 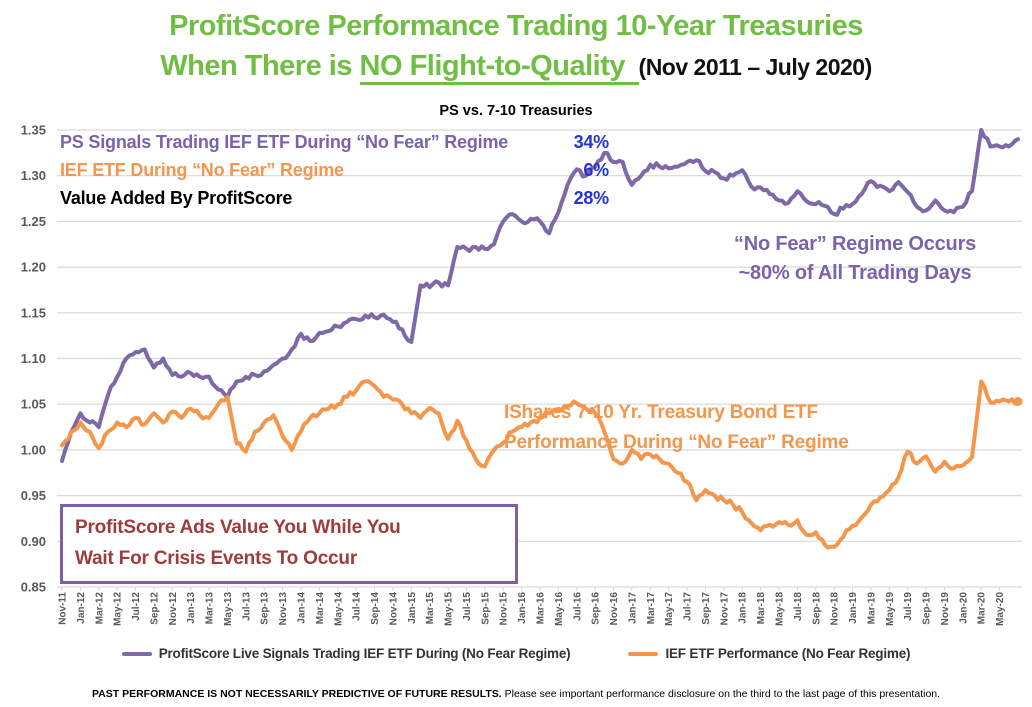 What do you see at coordinates (260, 66) in the screenshot?
I see `title-line2-prefix: When There is` at bounding box center [260, 66].